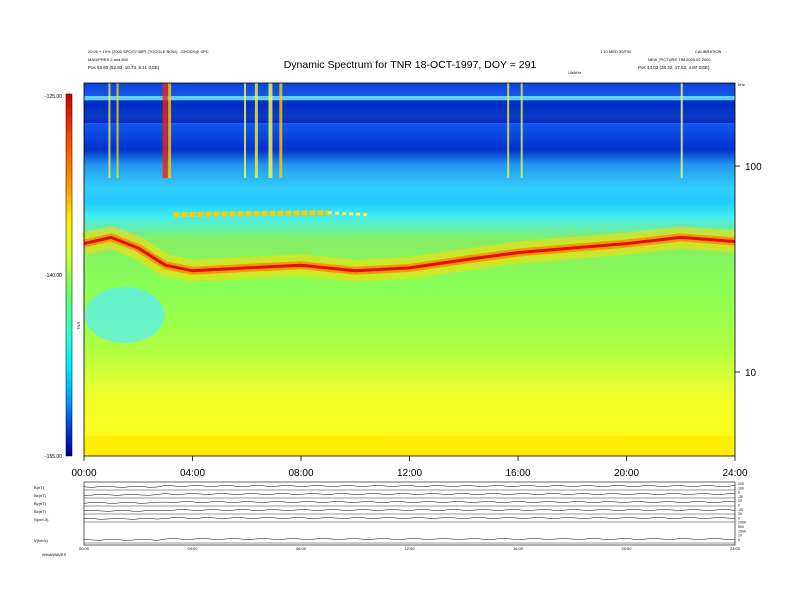 Image resolution: width=792 pixels, height=612 pixels. Describe the element at coordinates (735, 548) in the screenshot. I see `panel-bottom-tick-6: 24:00` at that location.